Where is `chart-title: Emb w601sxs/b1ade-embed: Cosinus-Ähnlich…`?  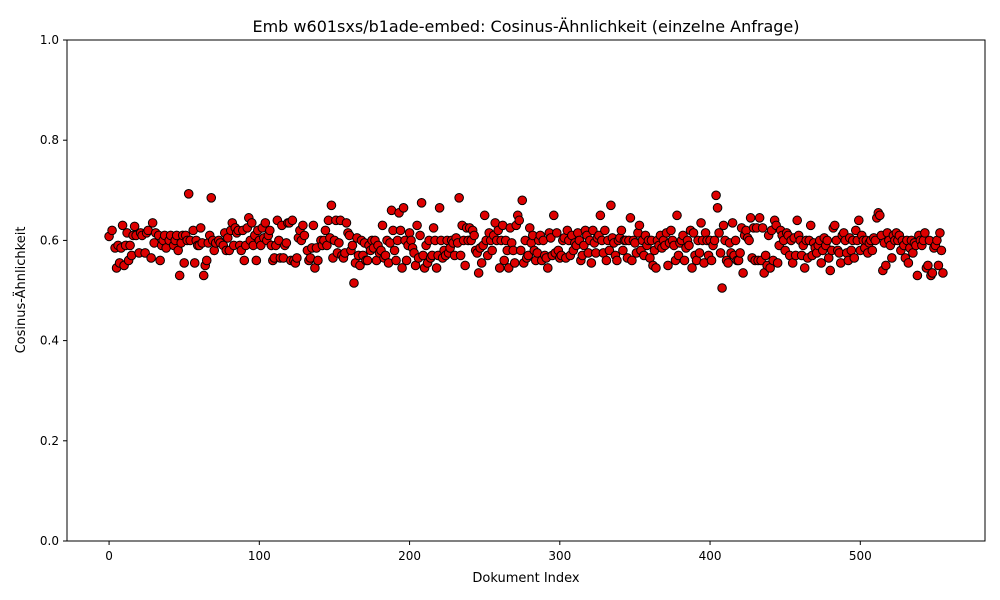 chart-title: Emb w601sxs/b1ade-embed: Cosinus-Ähnlich… is located at coordinates (525, 26).